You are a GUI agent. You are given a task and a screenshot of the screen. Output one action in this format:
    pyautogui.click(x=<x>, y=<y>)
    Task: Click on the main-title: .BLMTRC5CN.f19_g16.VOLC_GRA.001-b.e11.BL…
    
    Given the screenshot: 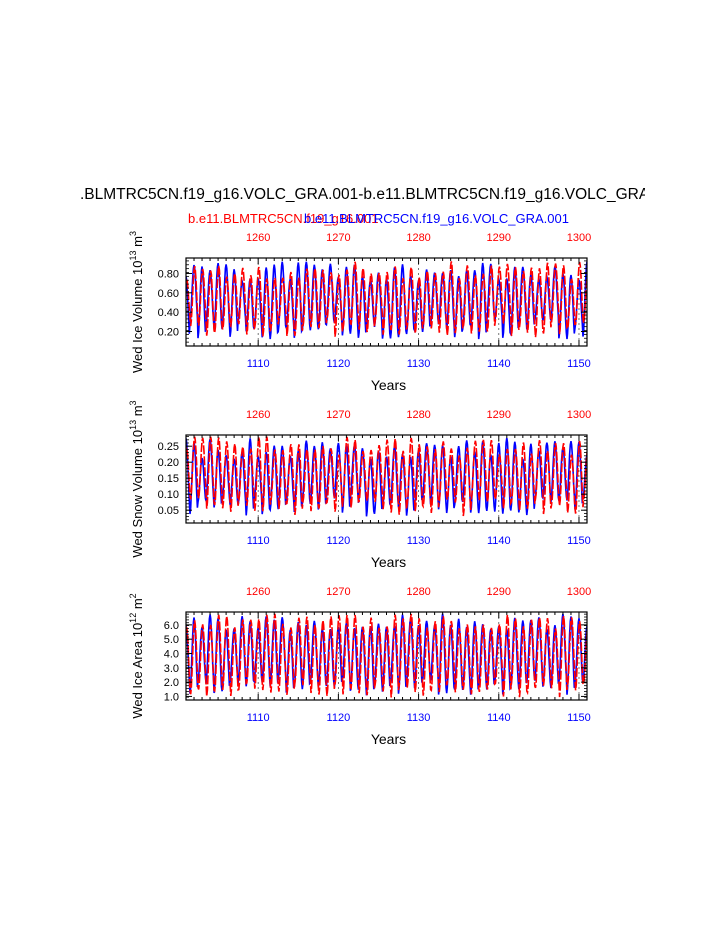 What is the action you would take?
    pyautogui.click(x=362, y=194)
    